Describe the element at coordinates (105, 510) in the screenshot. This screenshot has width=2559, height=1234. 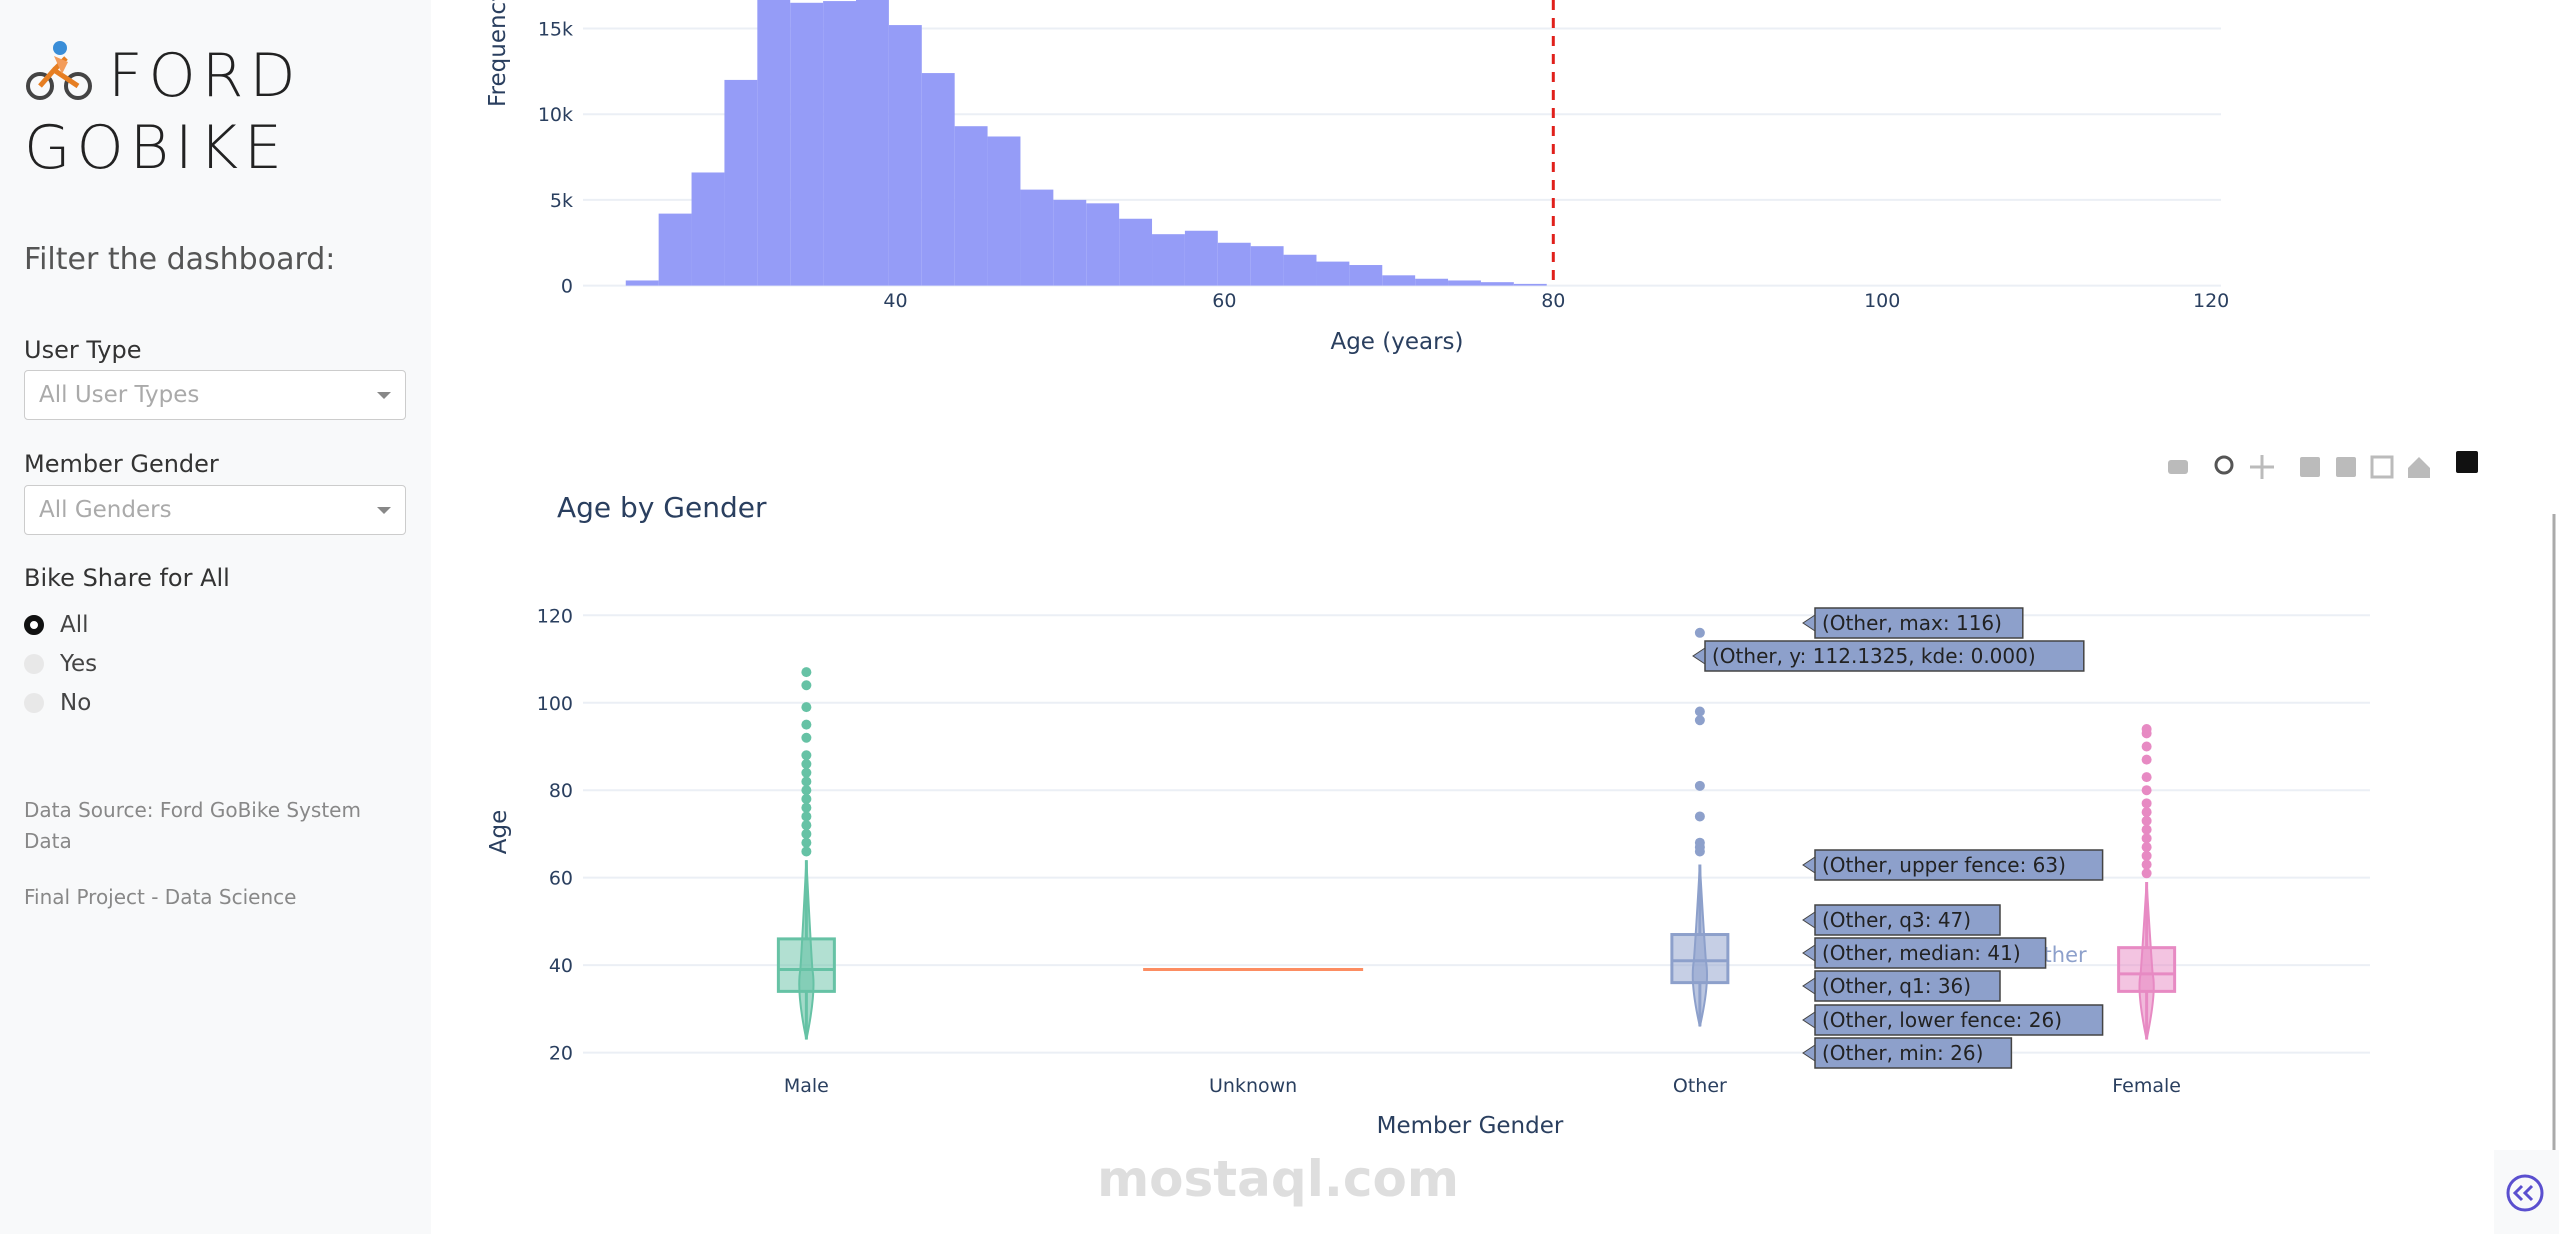
I see `dropdown-placeholder: All Genders` at that location.